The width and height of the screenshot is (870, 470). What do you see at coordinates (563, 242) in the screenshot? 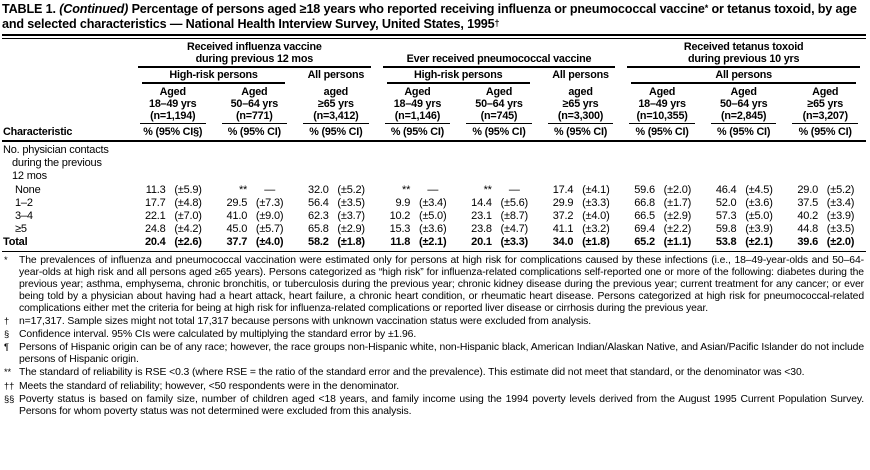
I see `percent-value: 34.0` at bounding box center [563, 242].